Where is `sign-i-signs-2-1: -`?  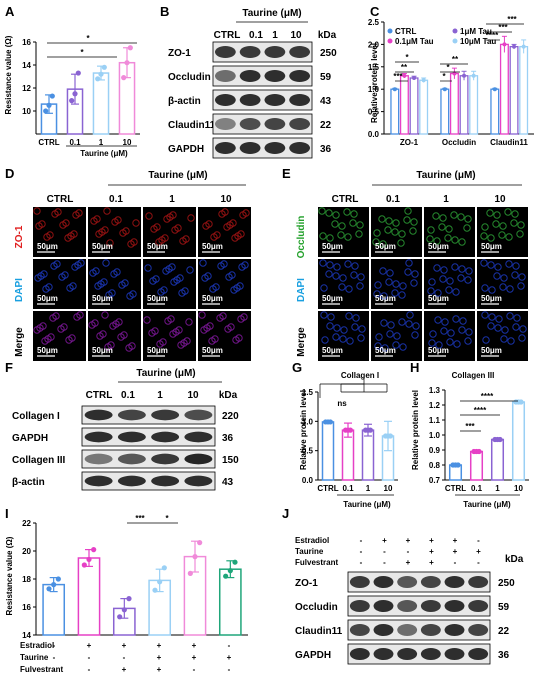 sign-i-signs-2-1: - is located at coordinates (89, 669).